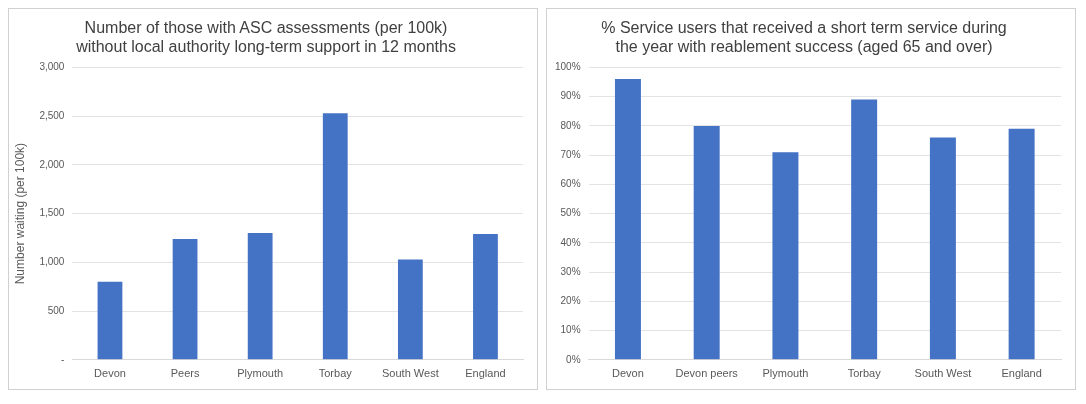 The width and height of the screenshot is (1086, 404). What do you see at coordinates (570, 213) in the screenshot?
I see `y-tick-label: 50%` at bounding box center [570, 213].